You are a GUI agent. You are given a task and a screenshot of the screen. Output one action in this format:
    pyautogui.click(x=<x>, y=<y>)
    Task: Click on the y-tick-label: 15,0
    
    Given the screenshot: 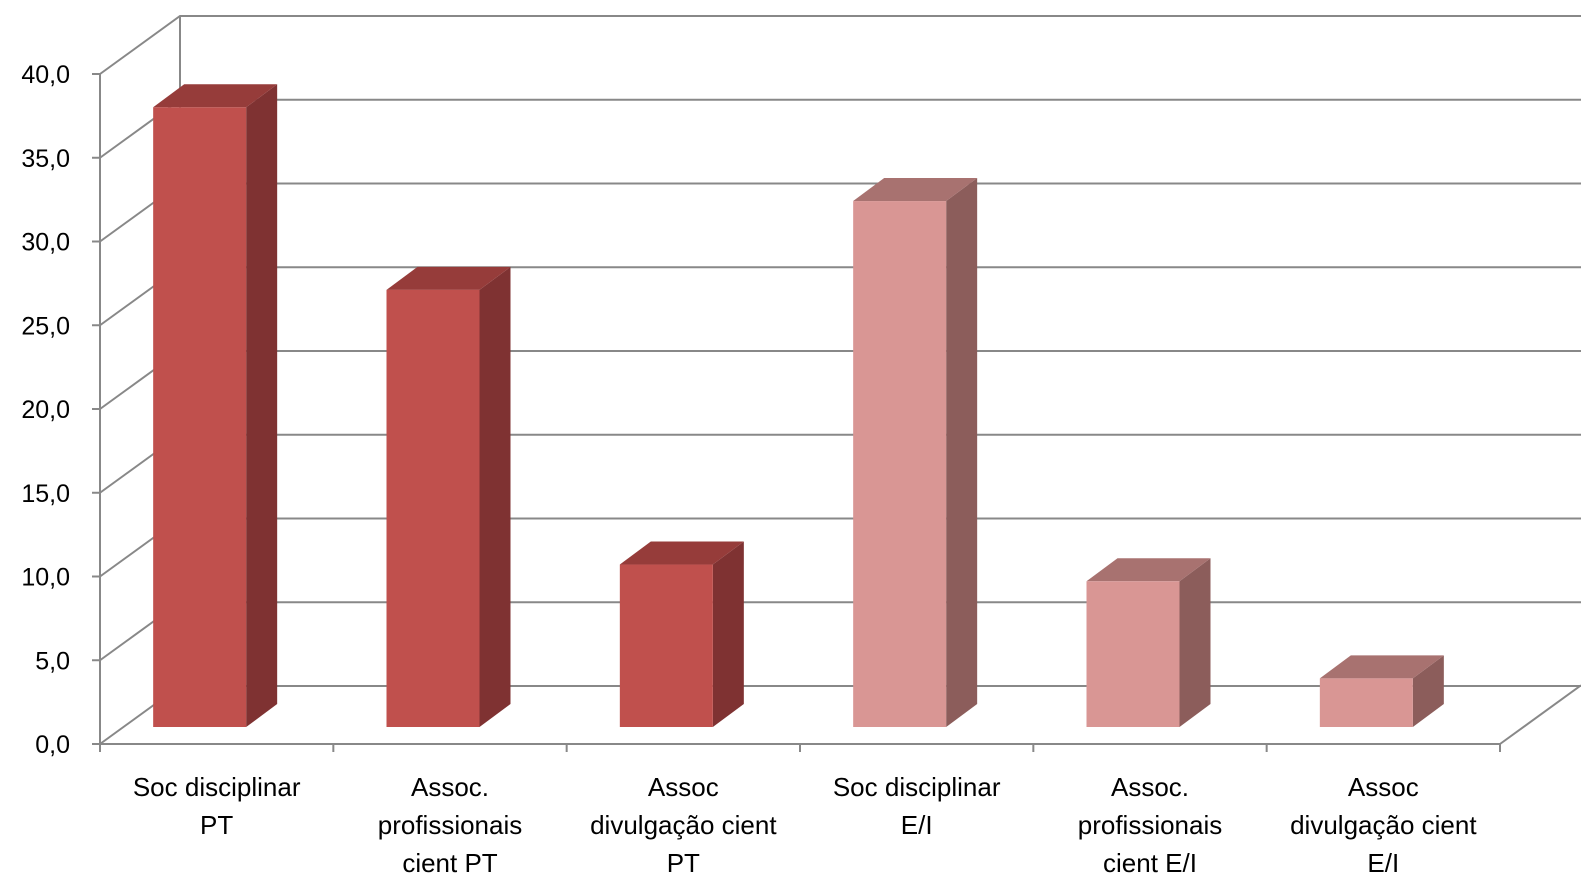 What is the action you would take?
    pyautogui.click(x=45, y=494)
    